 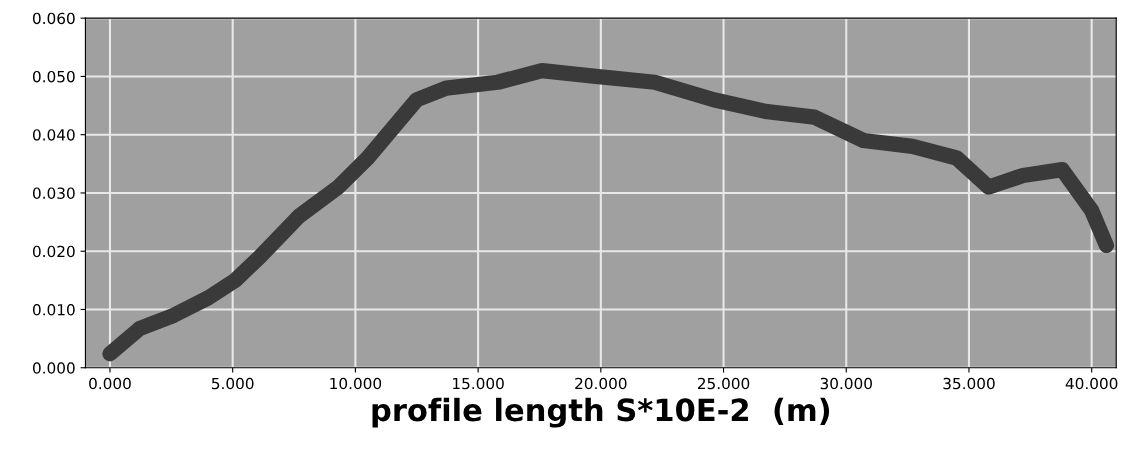 I want to click on y-tick-label: 0.060, so click(x=53, y=18).